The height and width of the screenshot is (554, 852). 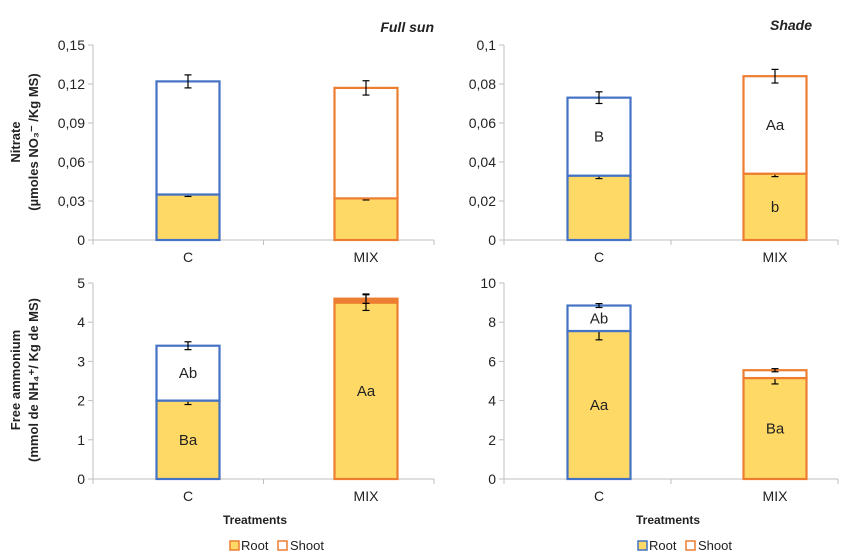 I want to click on y-tick-label: 6, so click(x=492, y=361).